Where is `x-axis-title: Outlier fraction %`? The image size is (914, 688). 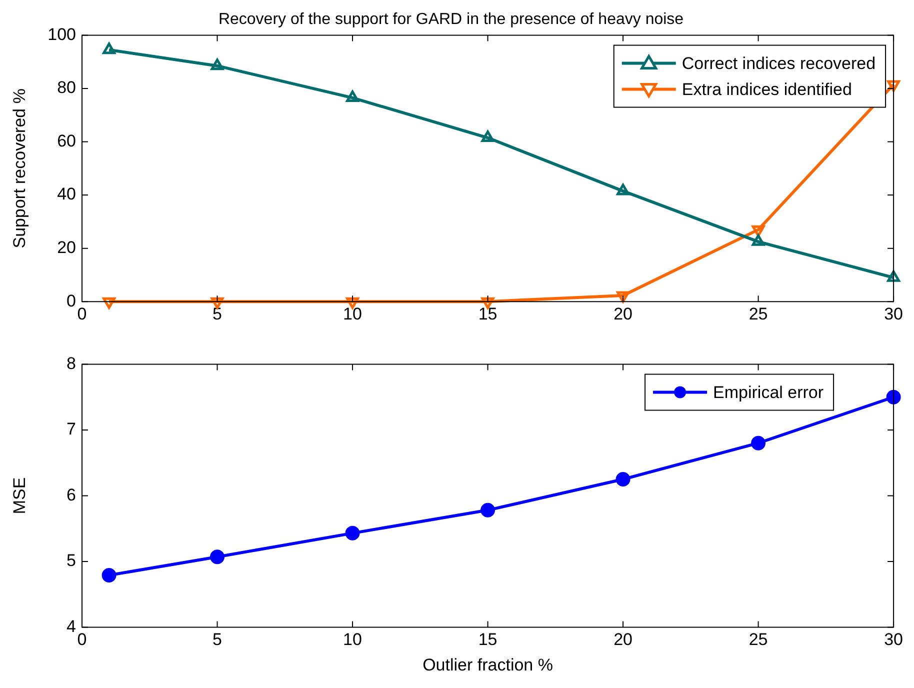 x-axis-title: Outlier fraction % is located at coordinates (487, 664).